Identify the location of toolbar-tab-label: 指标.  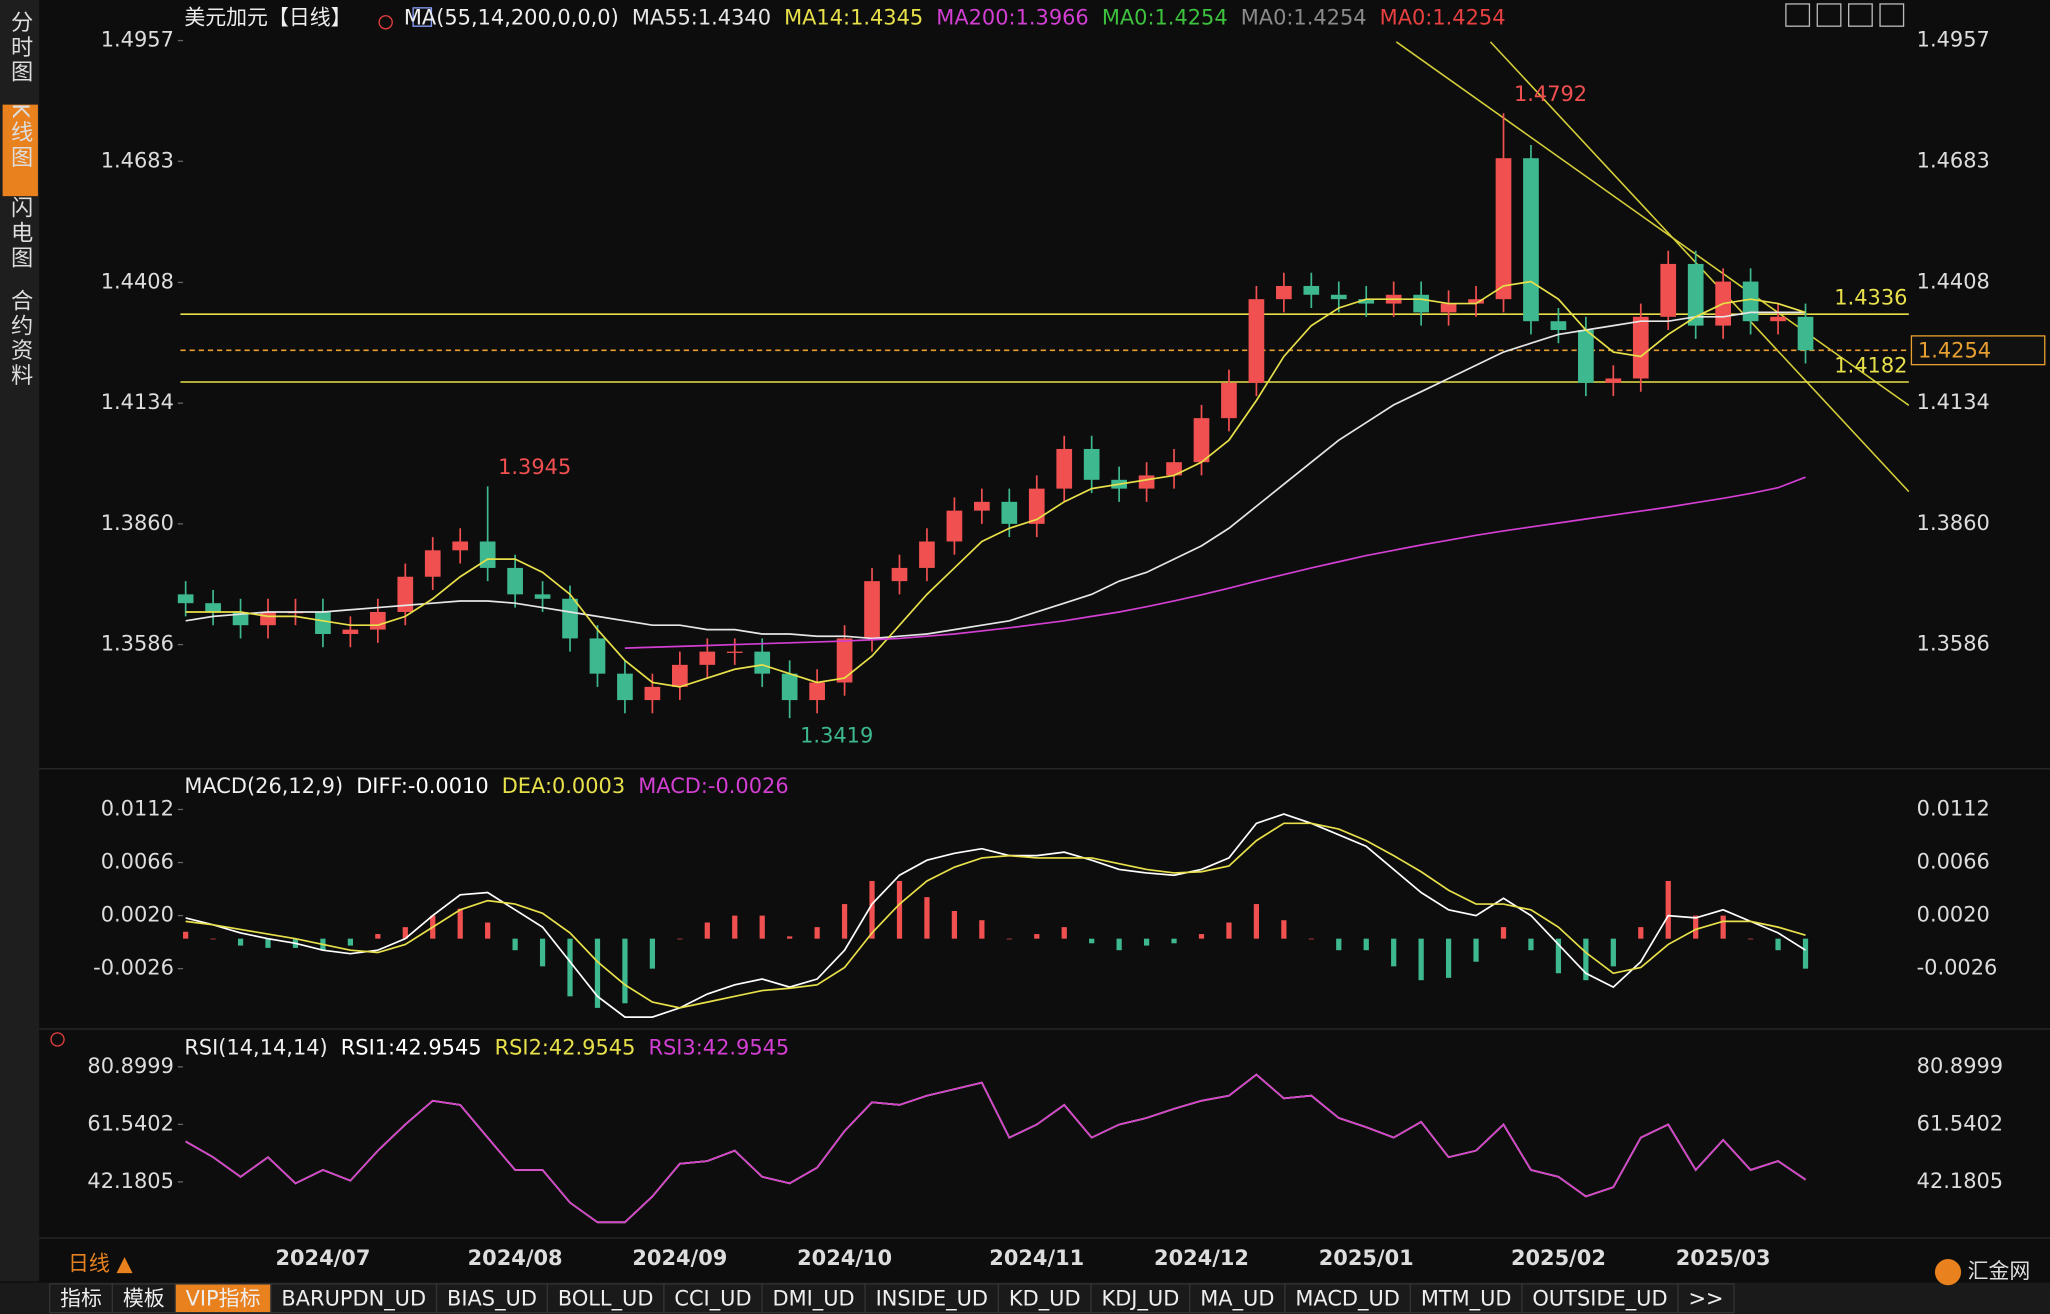
(81, 1299).